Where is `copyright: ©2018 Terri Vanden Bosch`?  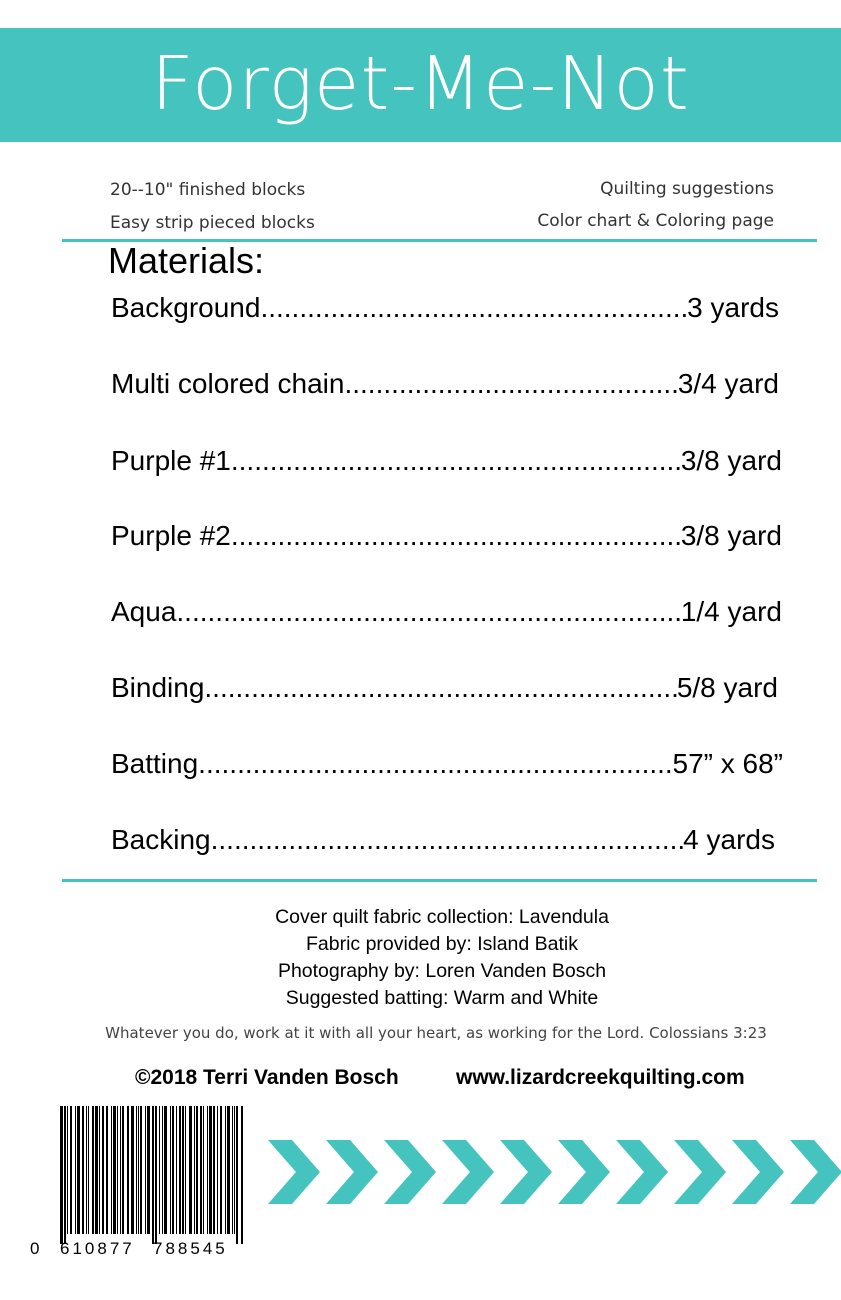 copyright: ©2018 Terri Vanden Bosch is located at coordinates (267, 1077).